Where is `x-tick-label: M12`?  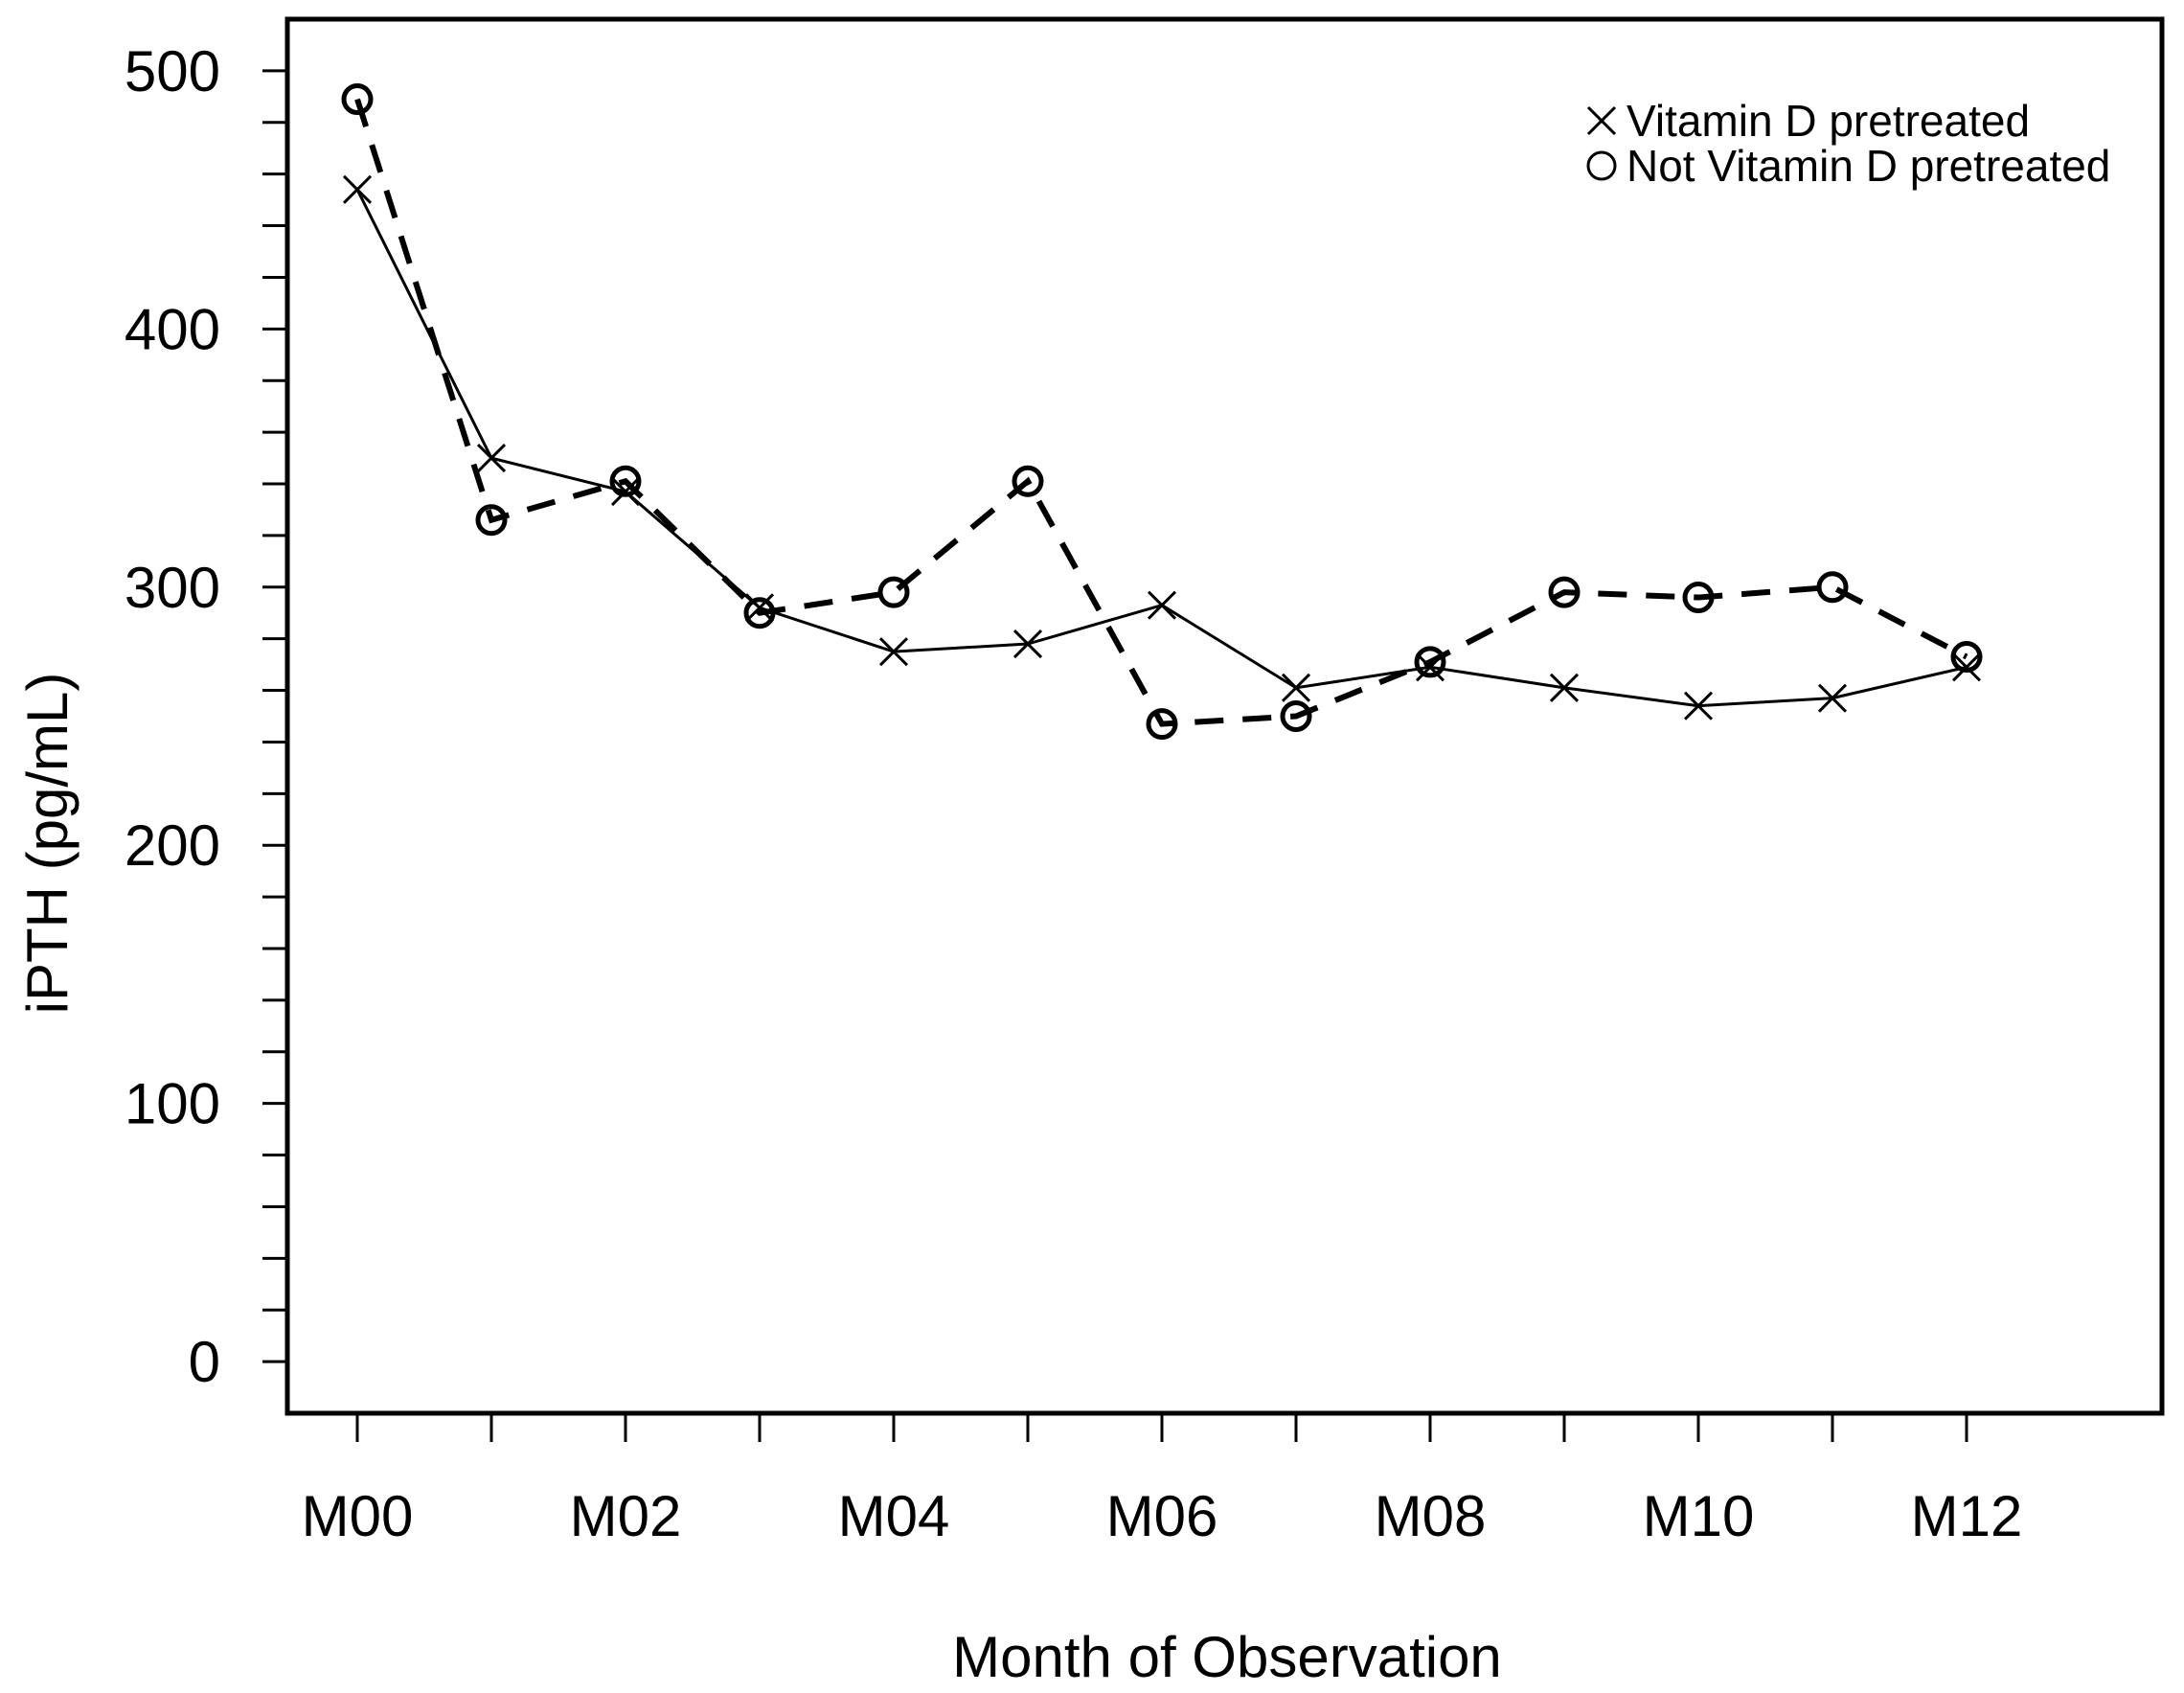
x-tick-label: M12 is located at coordinates (1967, 1516).